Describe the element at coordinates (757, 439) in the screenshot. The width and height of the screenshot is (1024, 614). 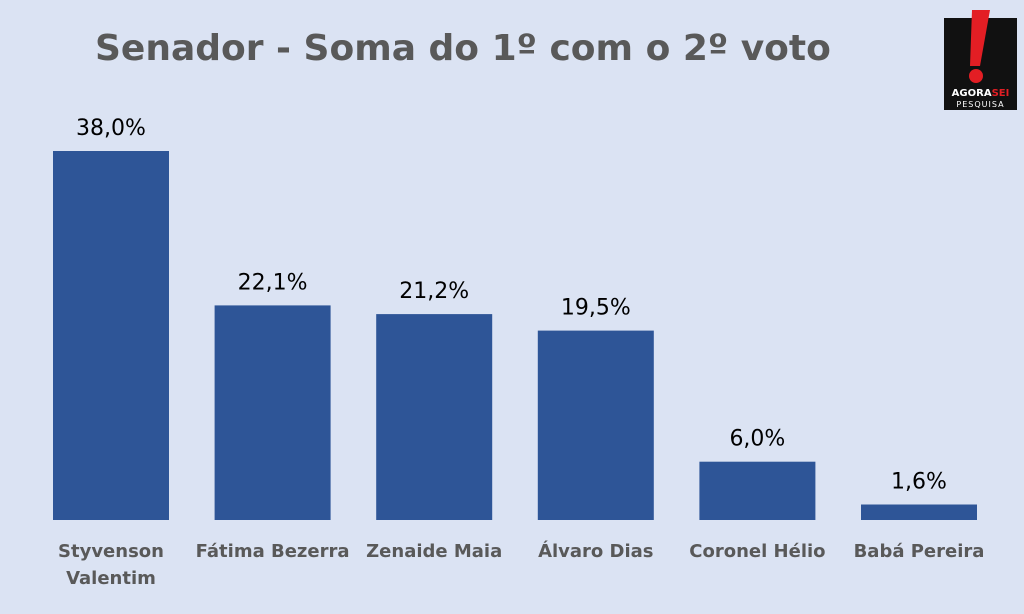
I see `data-label-4: 6,0%` at that location.